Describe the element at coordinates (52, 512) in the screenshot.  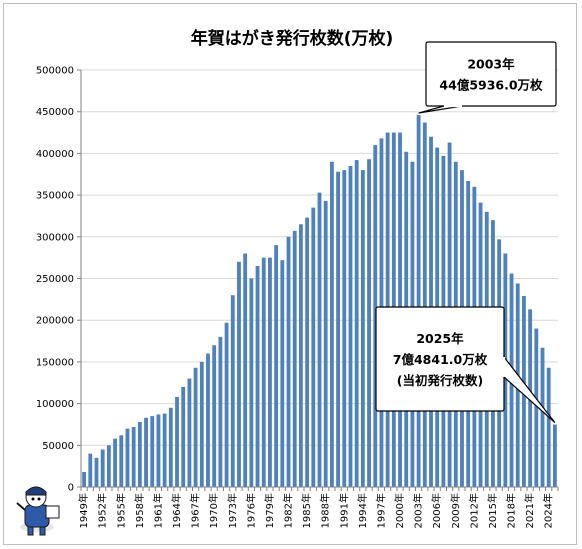
I see `mascot-card` at that location.